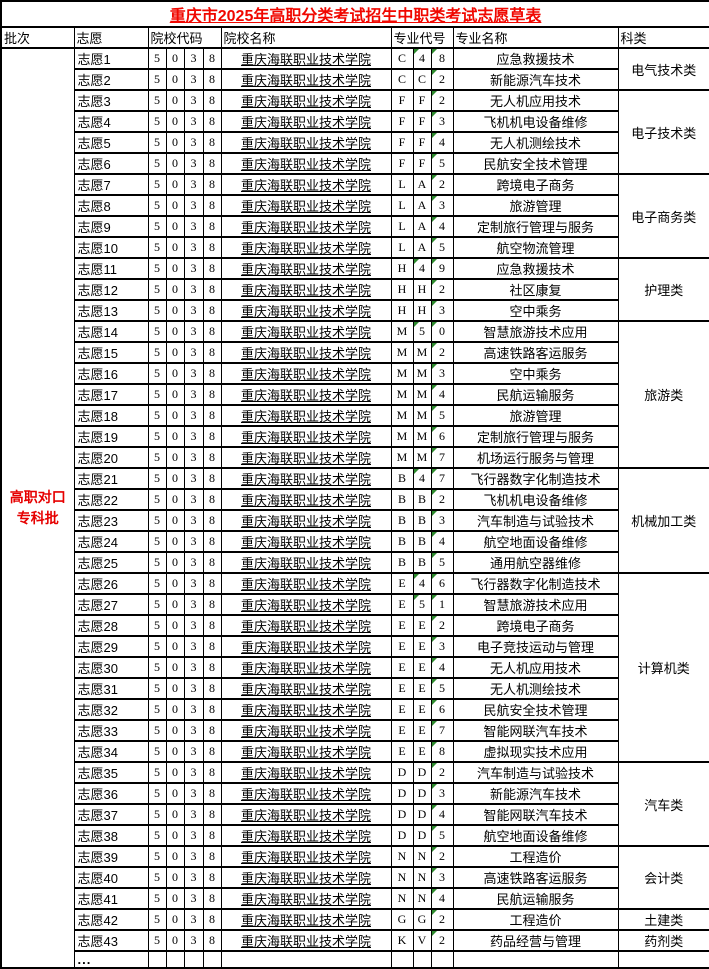  Describe the element at coordinates (111, 541) in the screenshot. I see `preference-cell: 志愿24` at that location.